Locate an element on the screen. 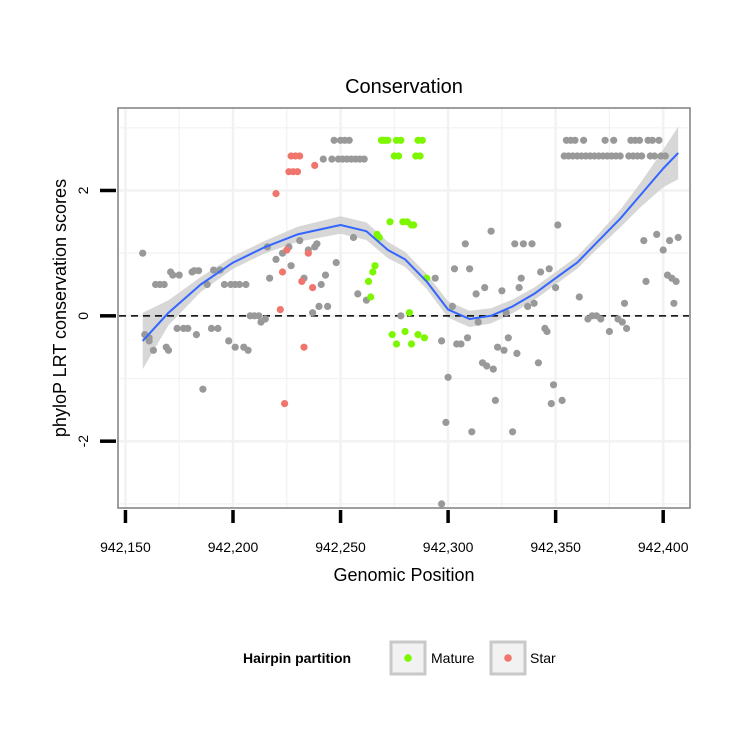 Image resolution: width=750 pixels, height=750 pixels. legend-label-star: Star is located at coordinates (543, 658).